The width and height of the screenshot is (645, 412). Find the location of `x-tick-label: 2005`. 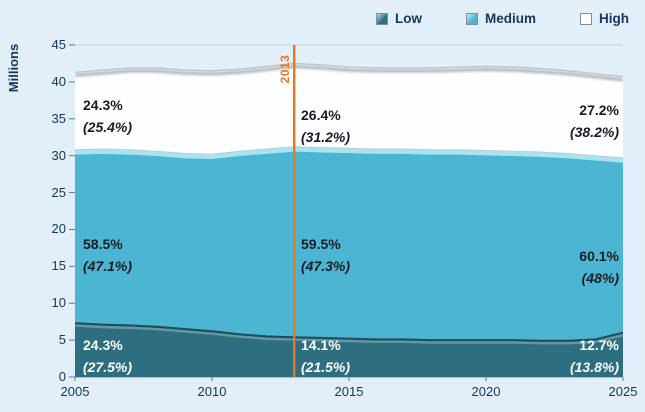

x-tick-label: 2005 is located at coordinates (75, 391).